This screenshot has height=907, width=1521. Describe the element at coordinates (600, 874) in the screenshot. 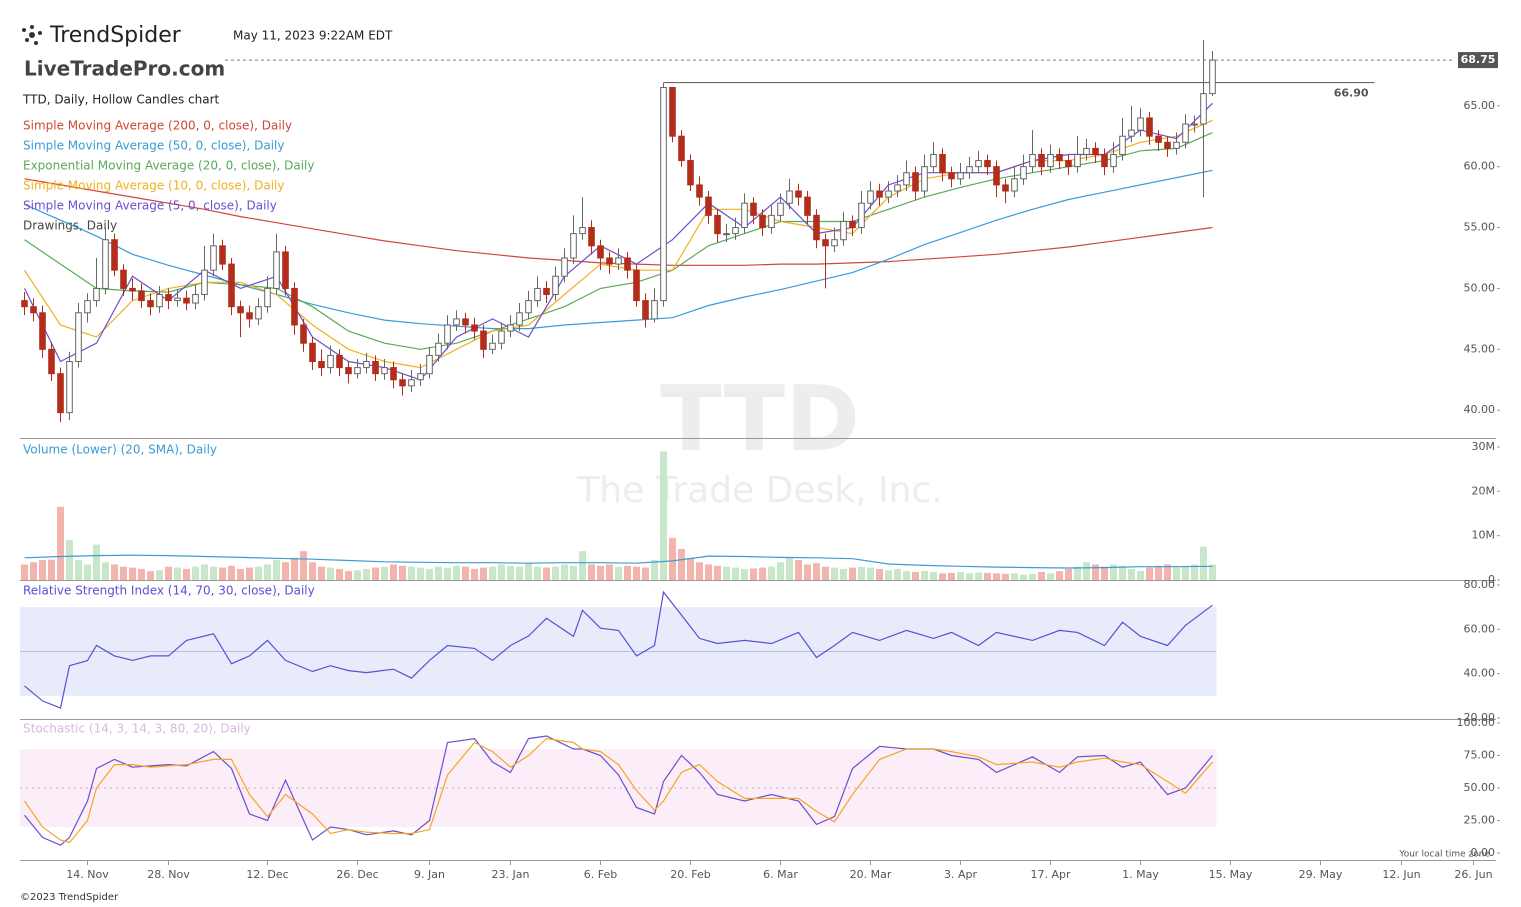

I see `x-tick-label: 6. Feb` at that location.